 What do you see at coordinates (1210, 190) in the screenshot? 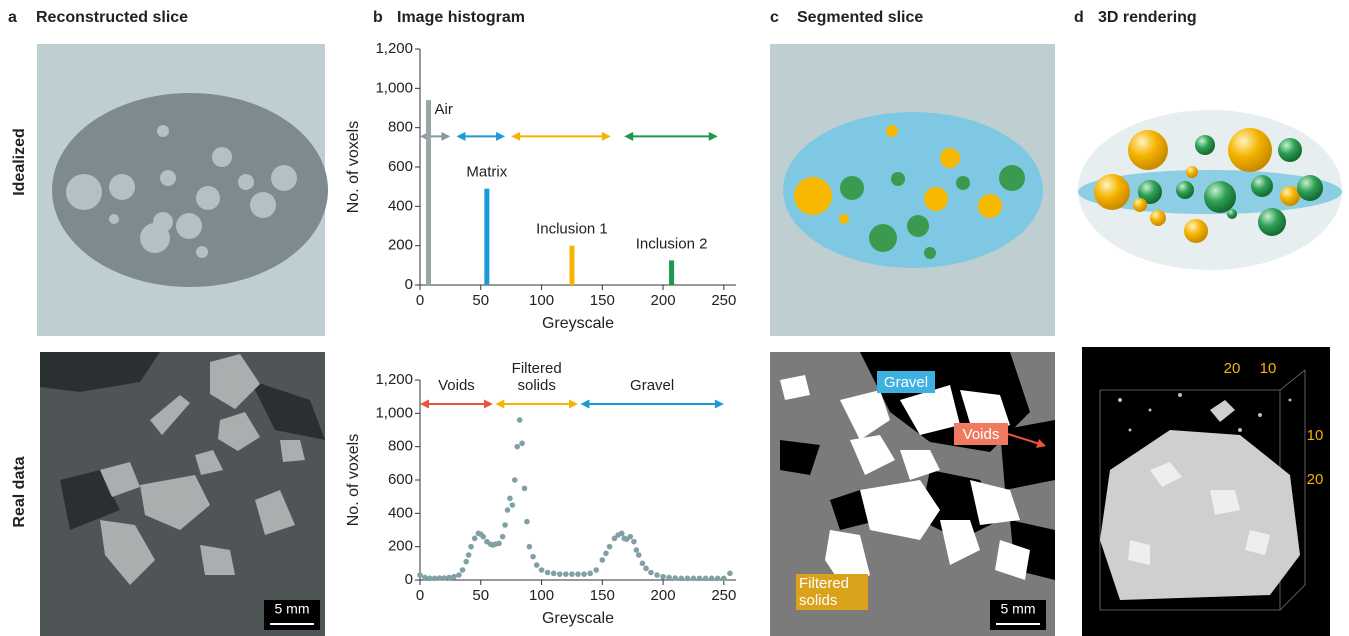
I see `rendering-idealized` at bounding box center [1210, 190].